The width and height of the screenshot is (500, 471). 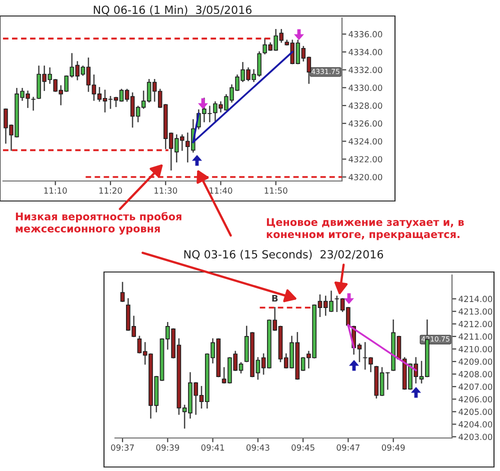 I want to click on x-tick-label: 09:41, so click(x=212, y=447).